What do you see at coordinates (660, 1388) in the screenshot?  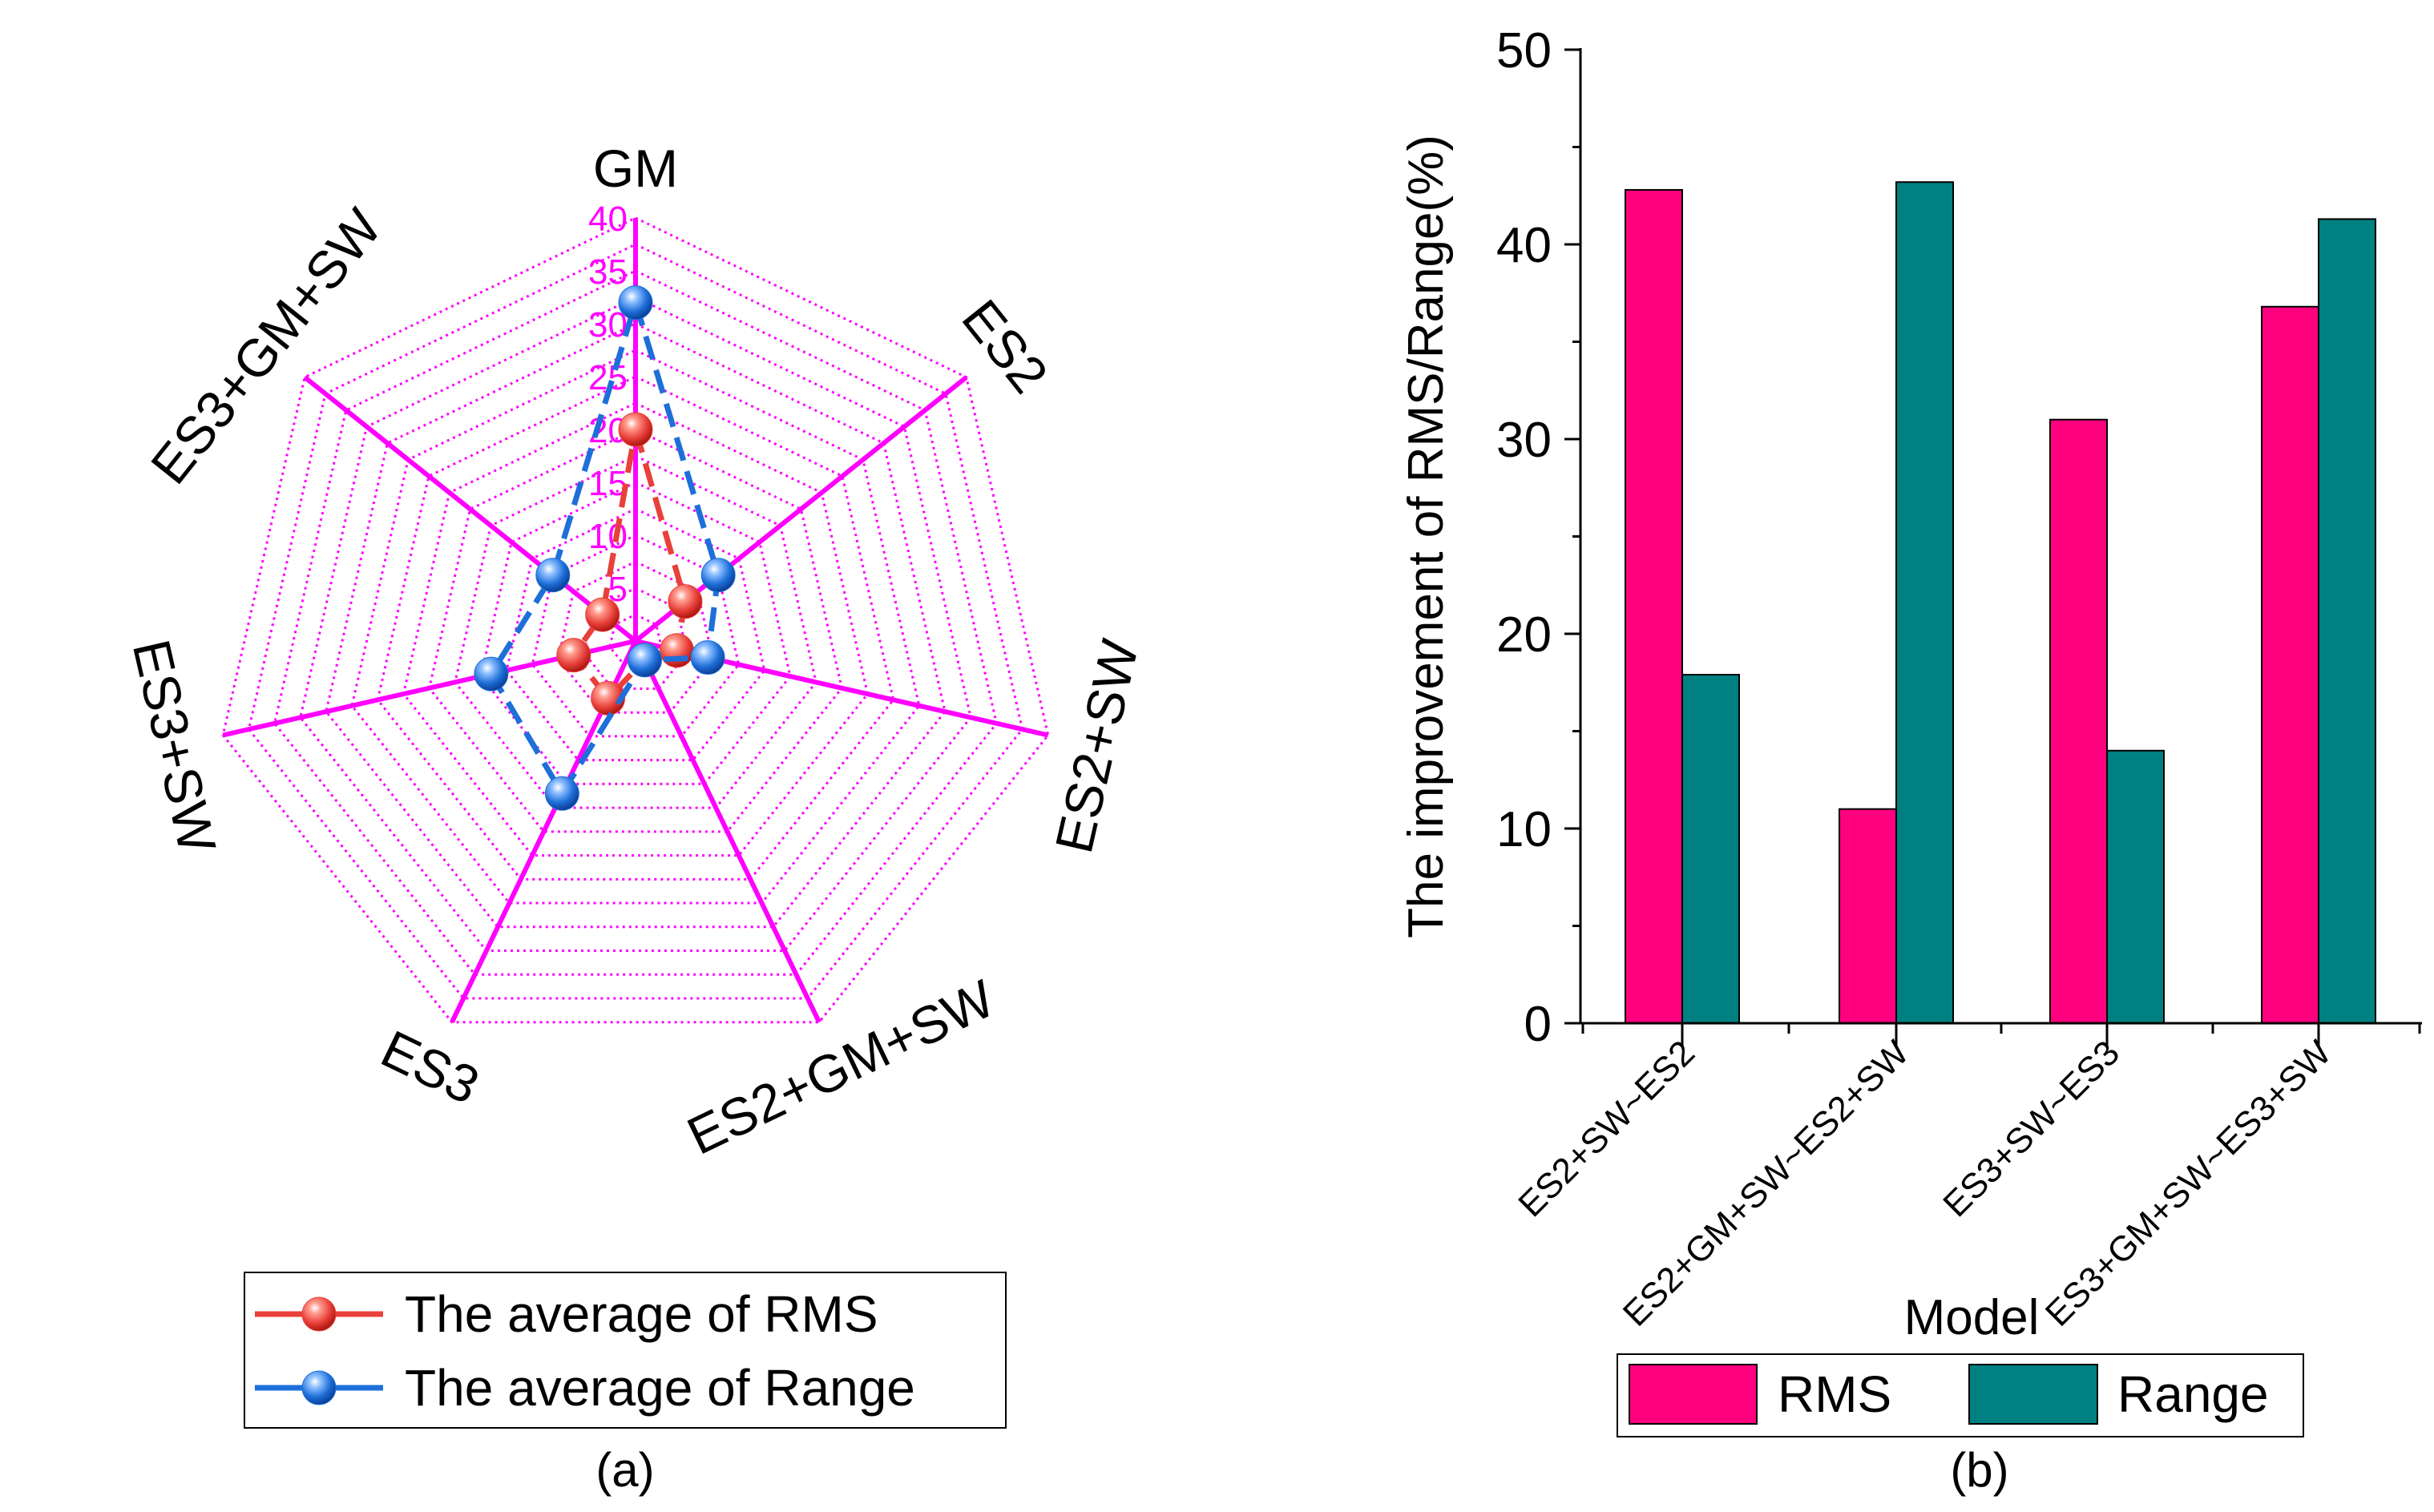 I see `radar-legend-label: The average of Range` at bounding box center [660, 1388].